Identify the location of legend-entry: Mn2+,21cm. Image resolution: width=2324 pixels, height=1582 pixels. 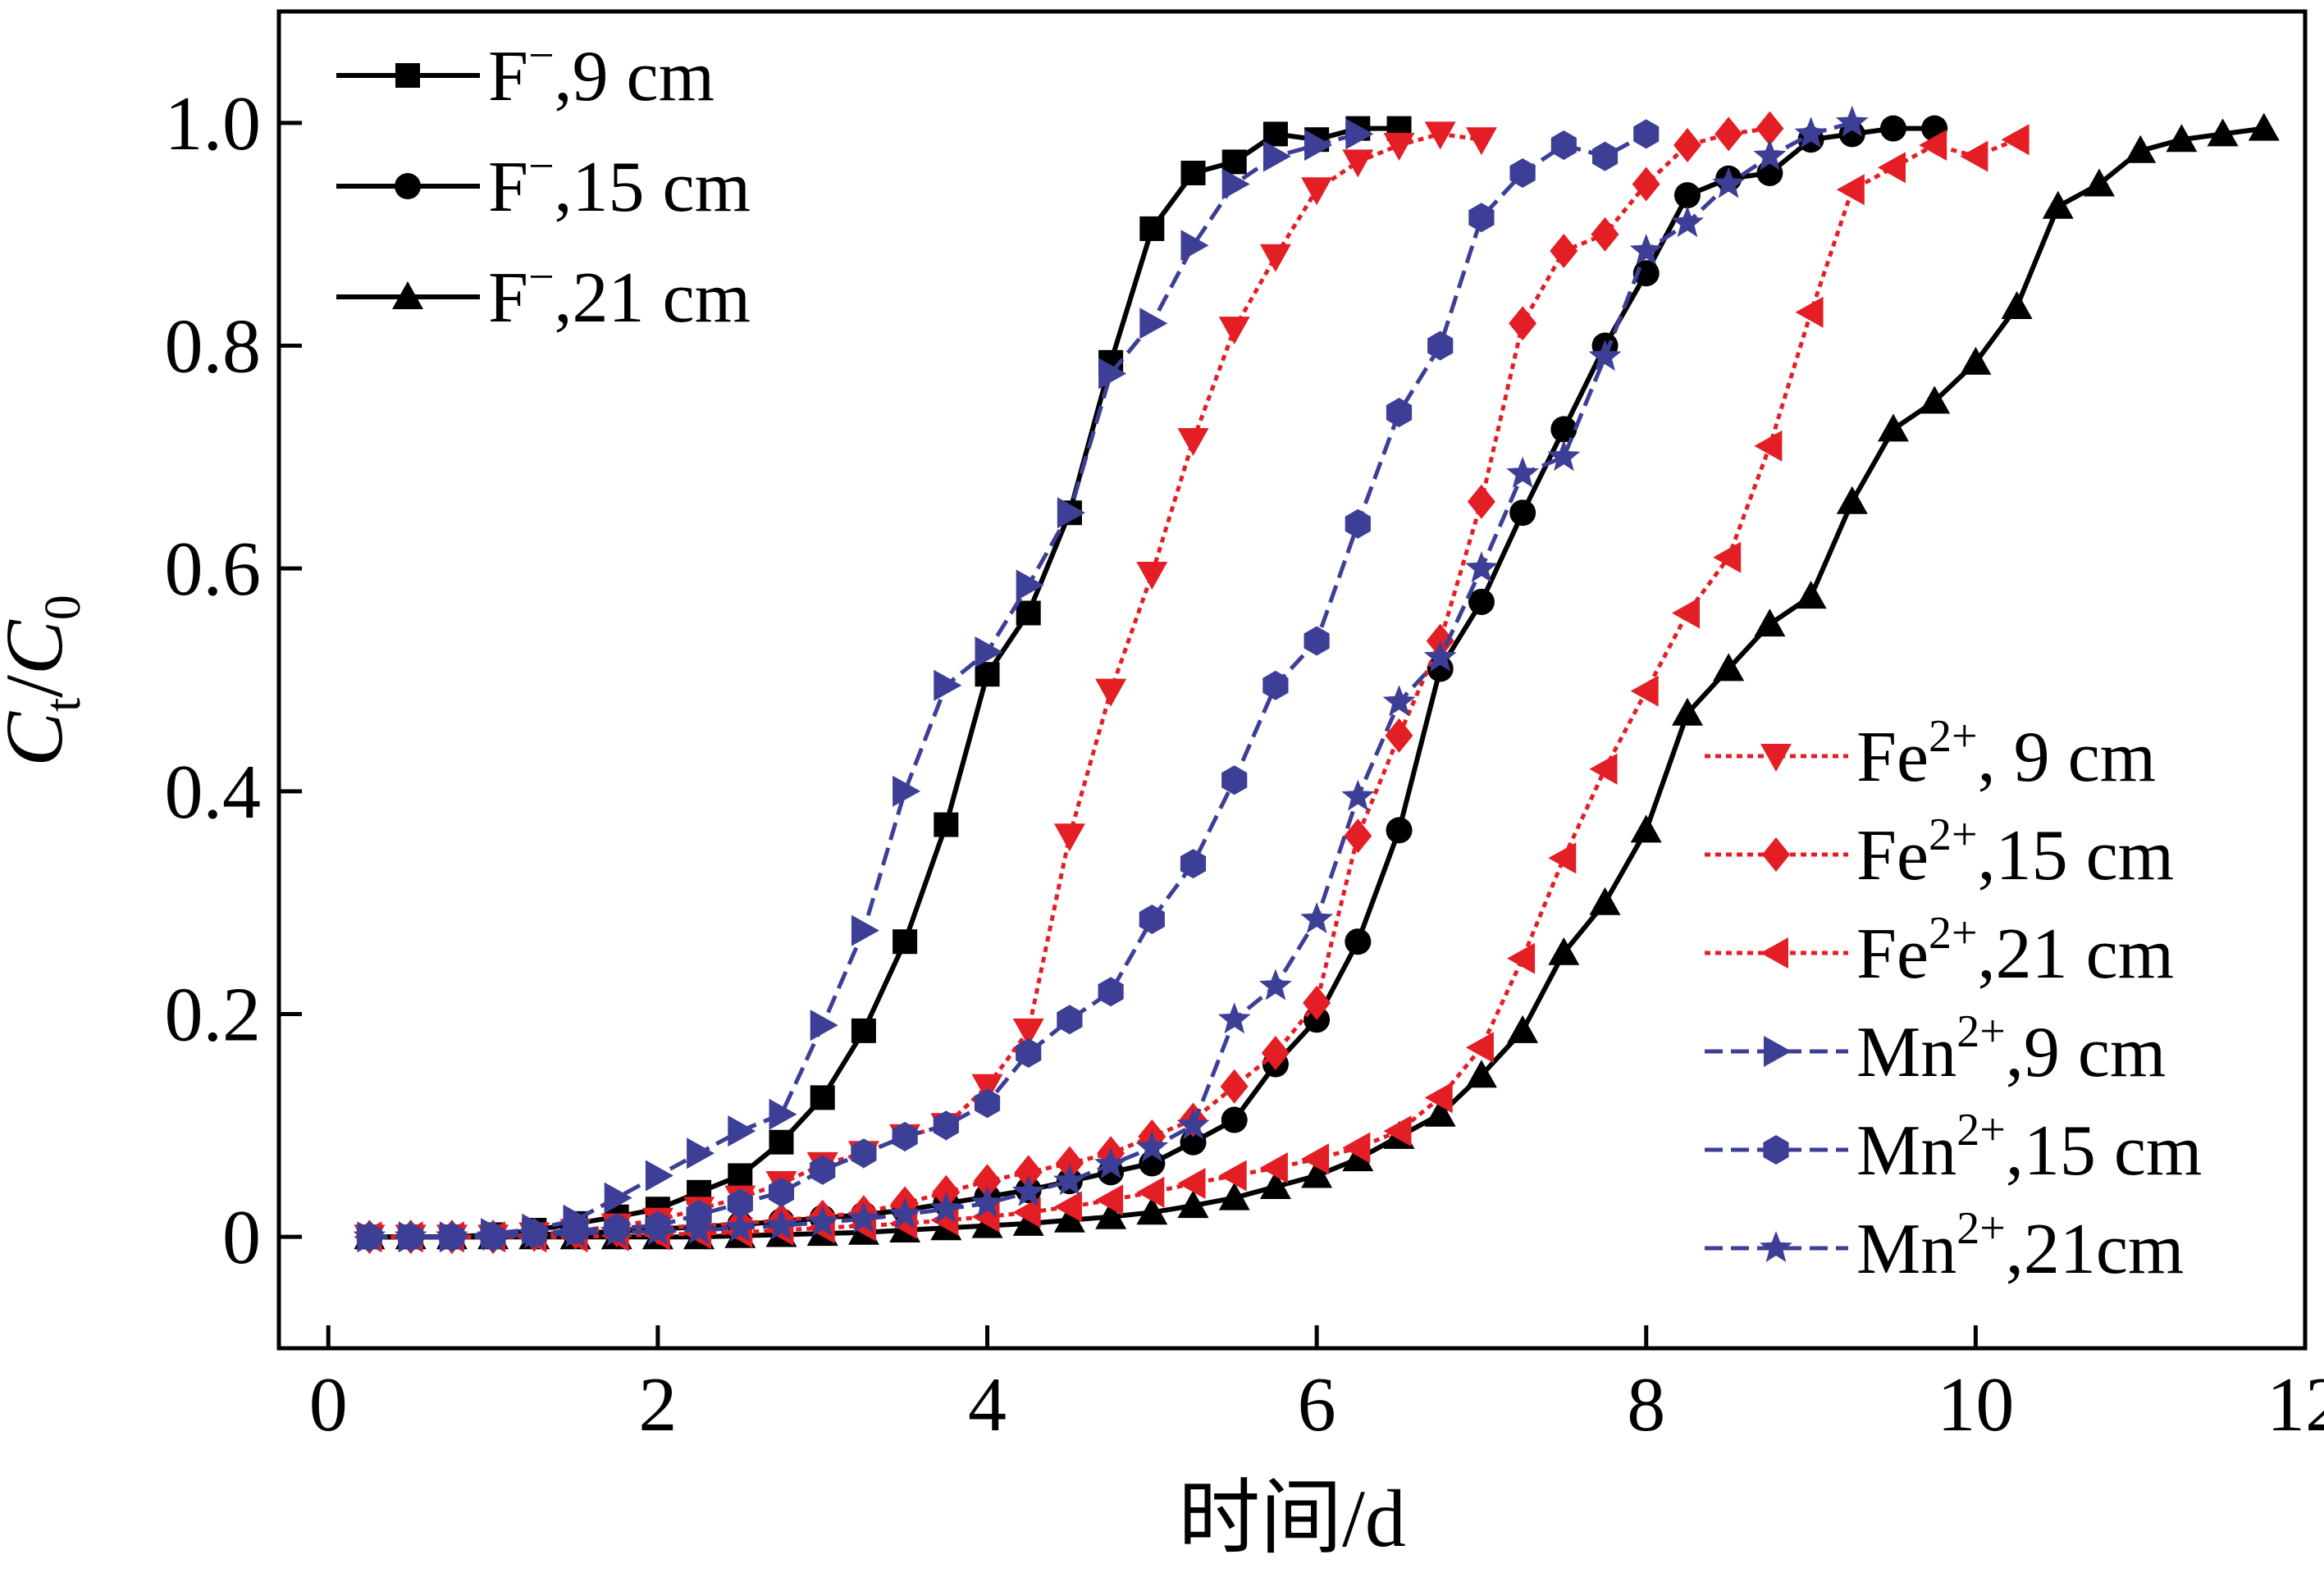
(1944, 1246).